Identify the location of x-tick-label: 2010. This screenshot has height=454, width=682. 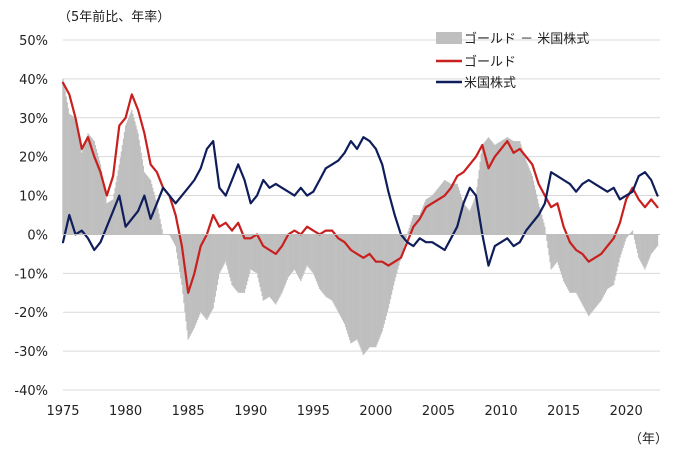
(501, 411).